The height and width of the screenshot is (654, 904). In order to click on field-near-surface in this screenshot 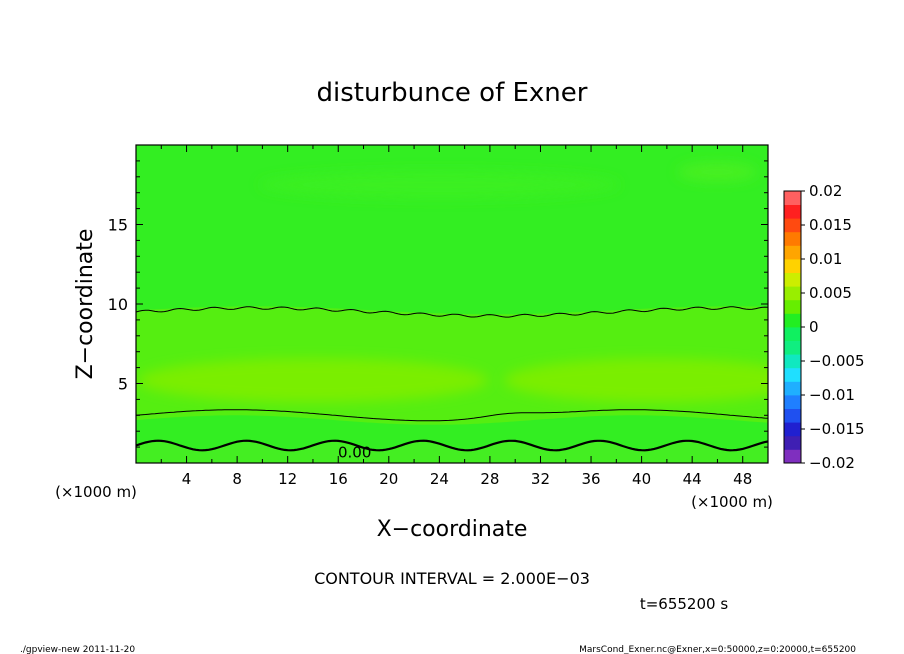, I will do `click(452, 451)`.